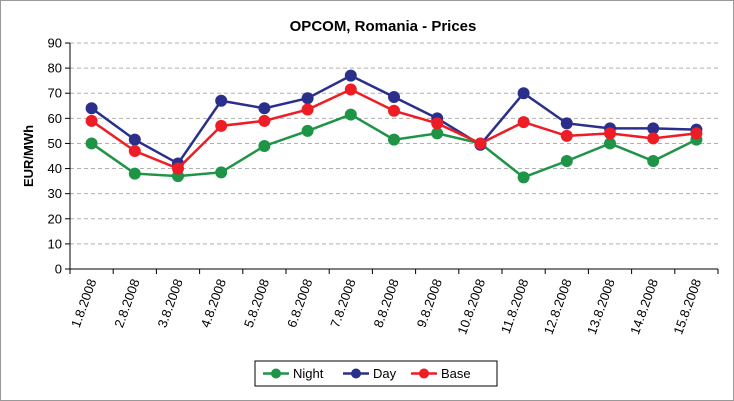 The width and height of the screenshot is (734, 401). I want to click on y-tick-label: 10, so click(55, 243).